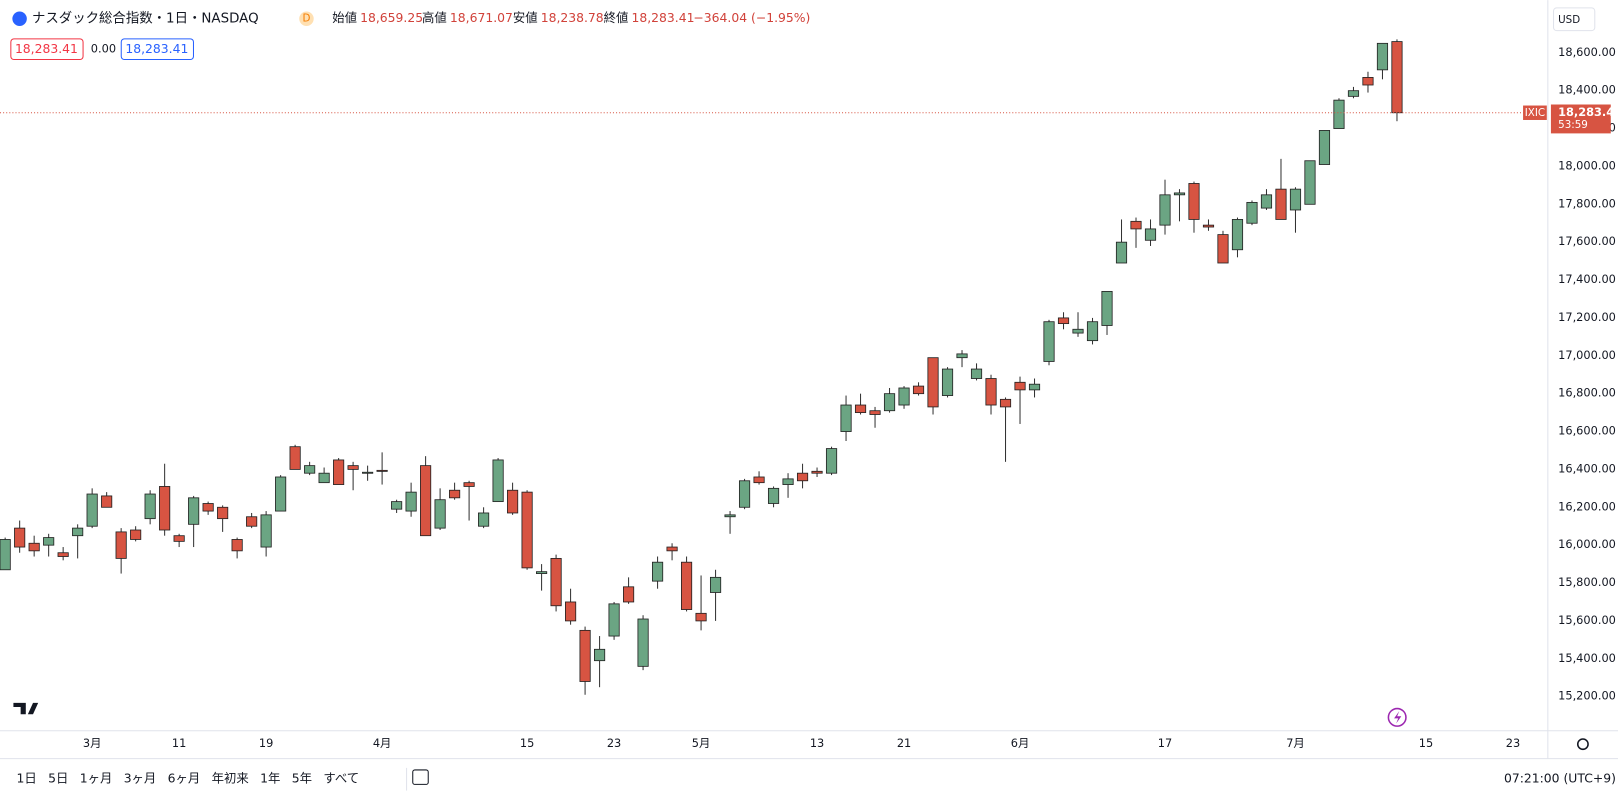 Image resolution: width=1618 pixels, height=799 pixels. I want to click on y-tick-label: 15,600.00, so click(1587, 620).